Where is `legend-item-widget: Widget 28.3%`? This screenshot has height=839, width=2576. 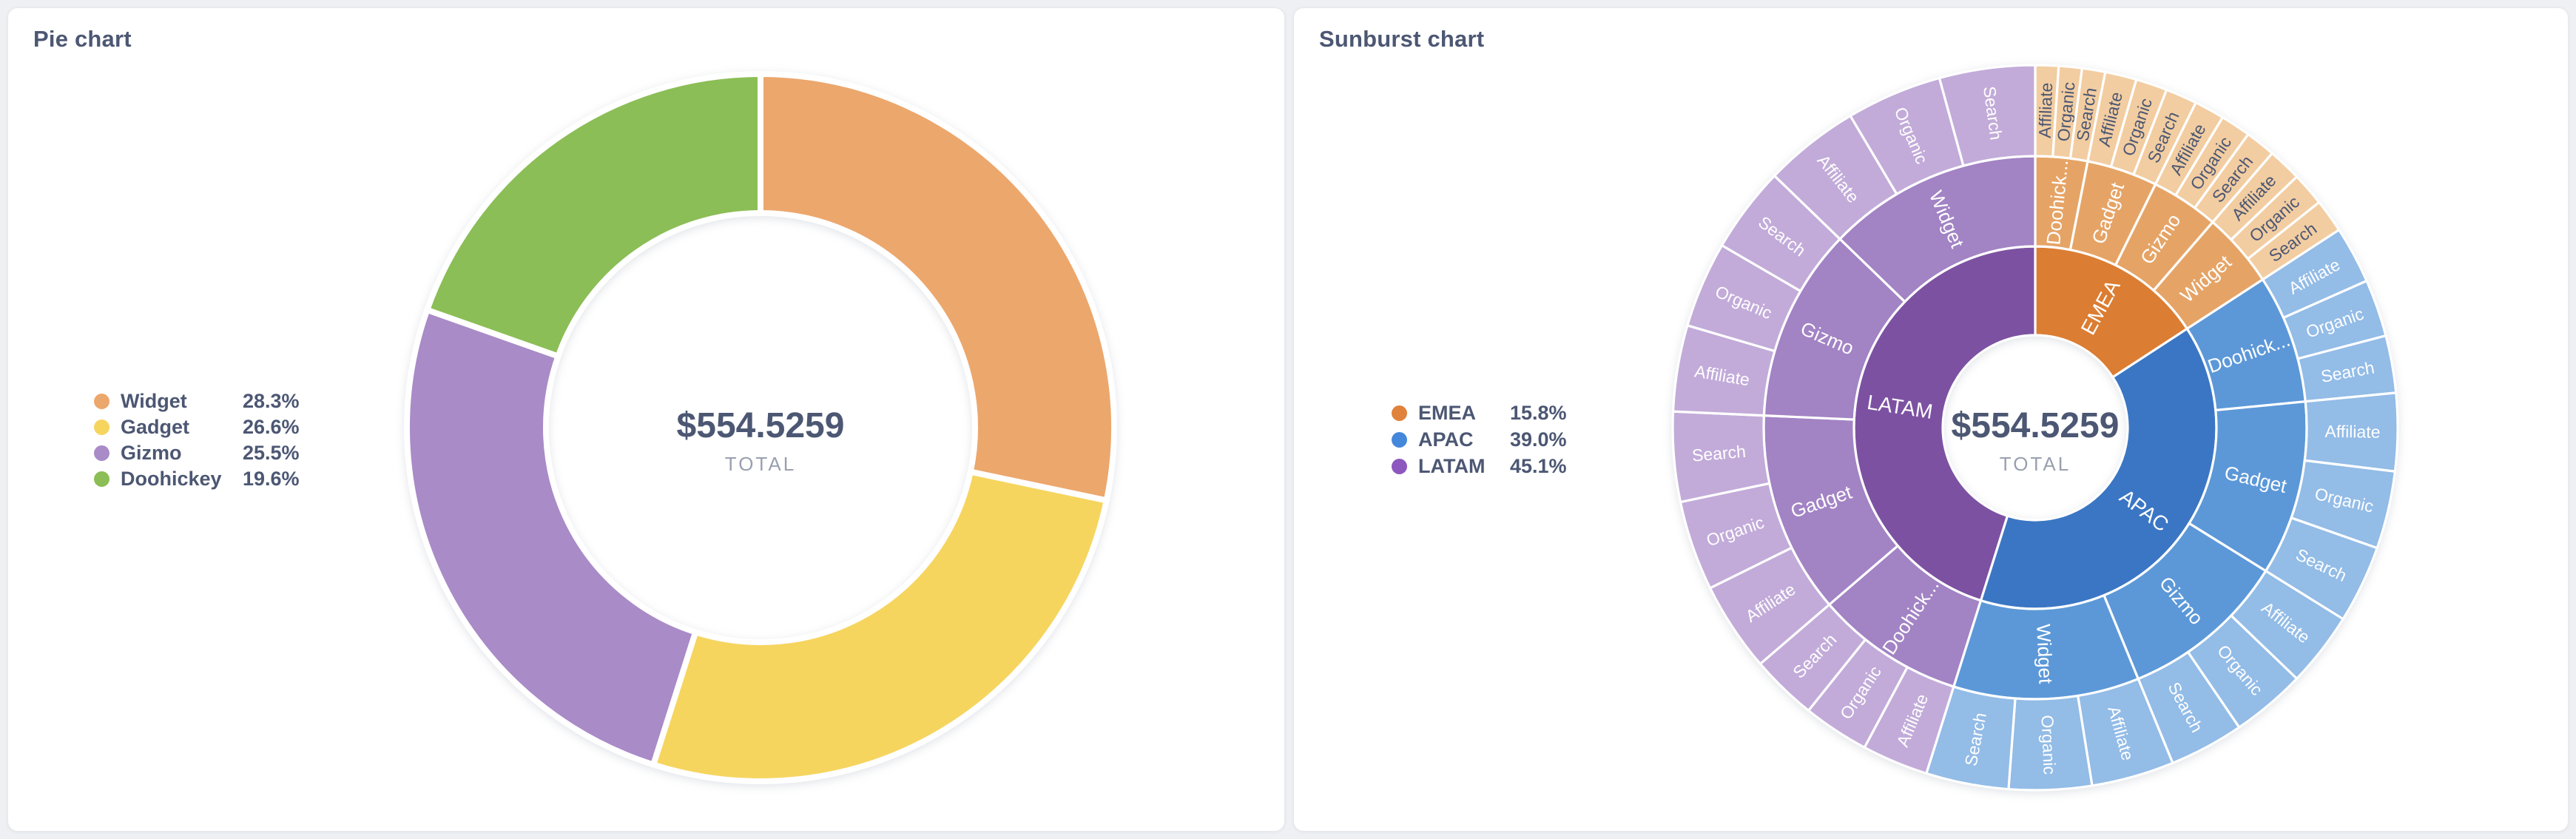 legend-item-widget: Widget 28.3% is located at coordinates (197, 401).